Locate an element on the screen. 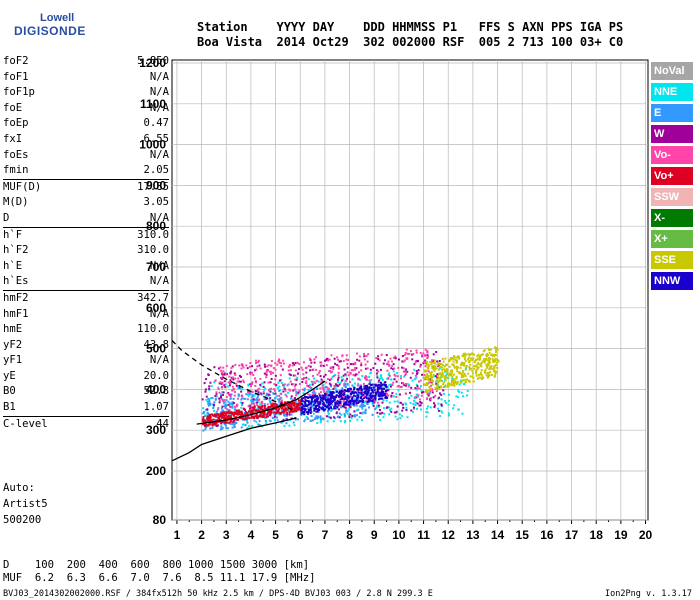 Image resolution: width=700 pixels, height=600 pixels. x-tick-label: 3 is located at coordinates (226, 535).